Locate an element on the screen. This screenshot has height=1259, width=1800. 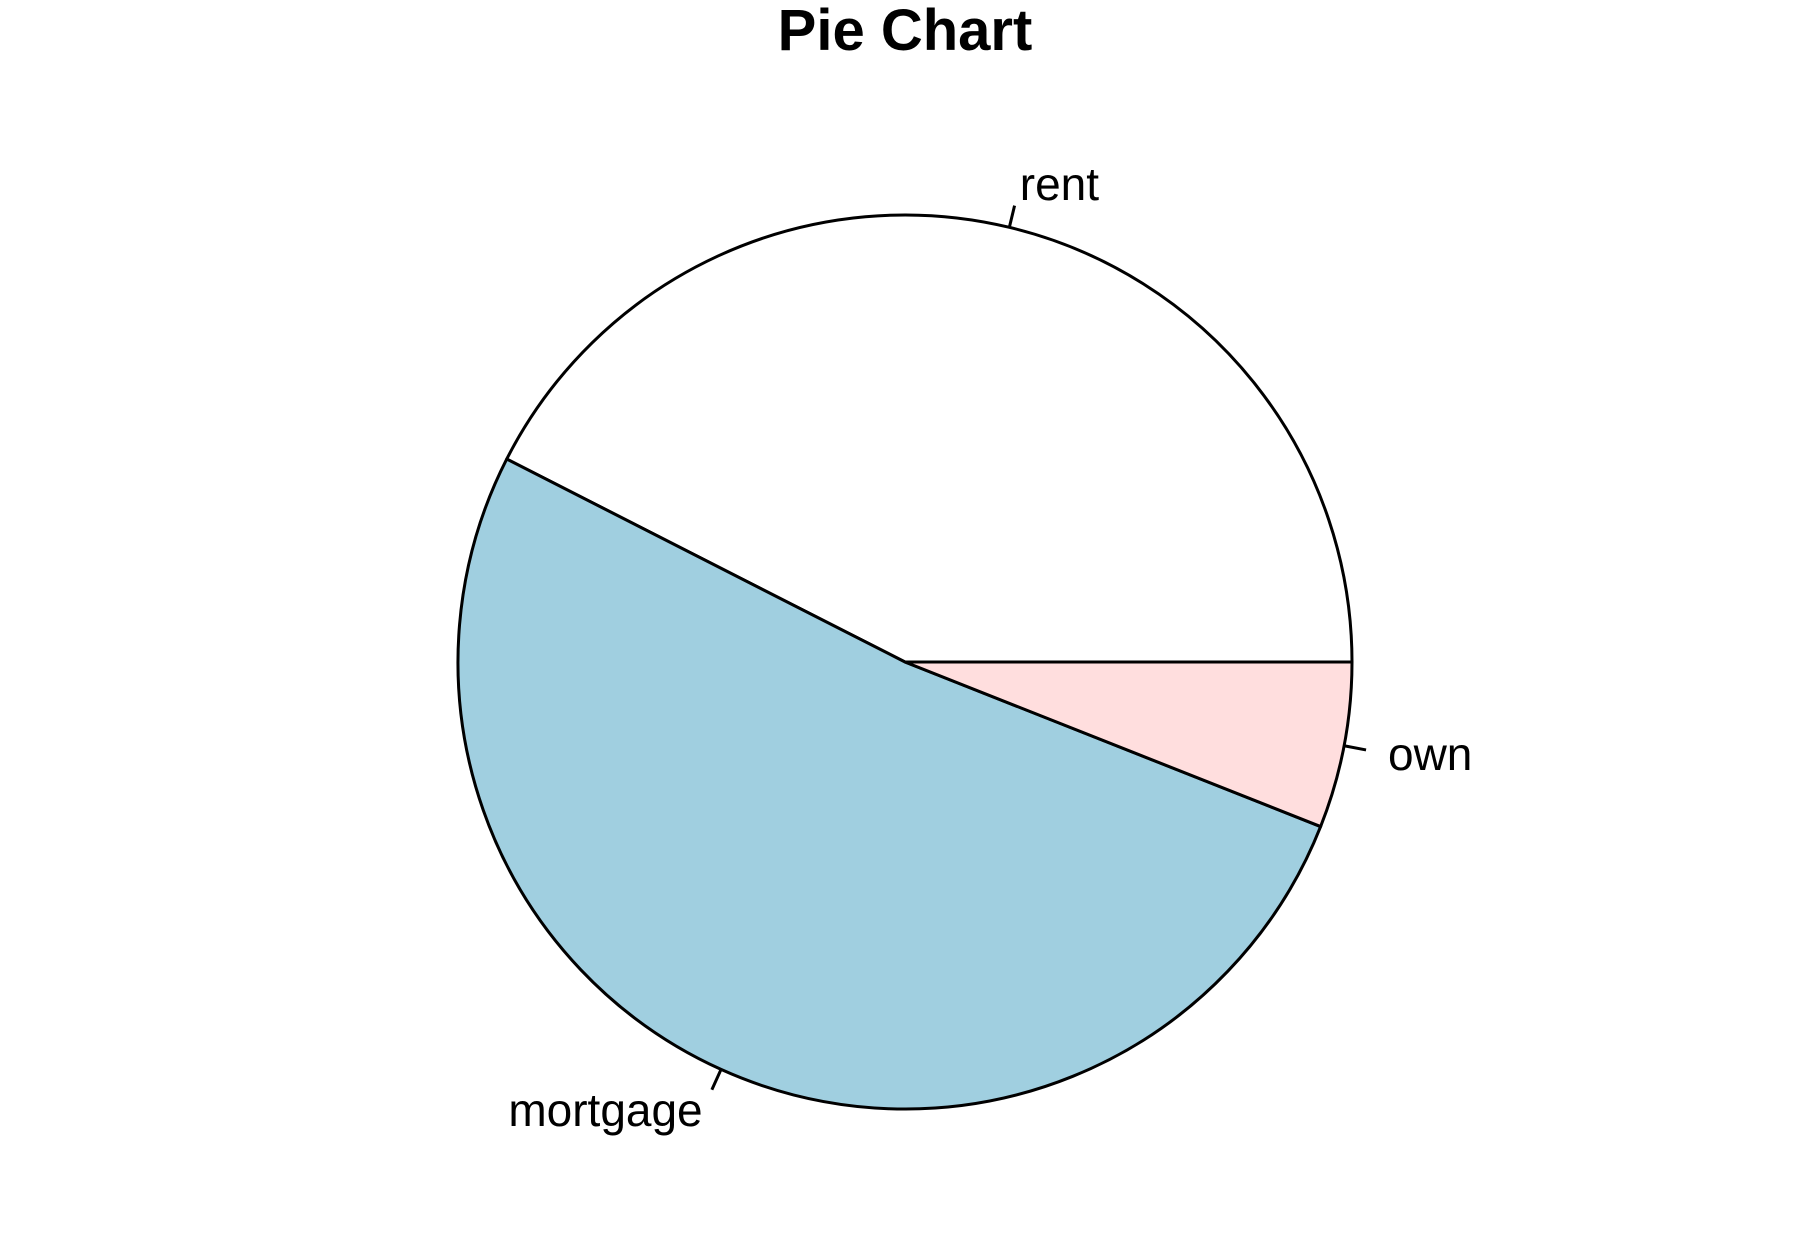
pie-label-tick-rent is located at coordinates (1012, 216).